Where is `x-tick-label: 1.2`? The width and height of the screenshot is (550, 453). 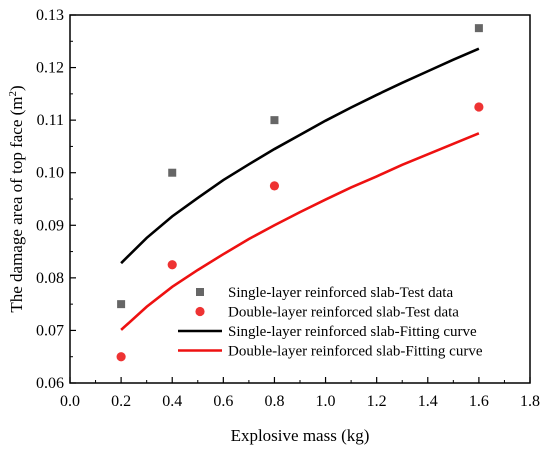 x-tick-label: 1.2 is located at coordinates (377, 401).